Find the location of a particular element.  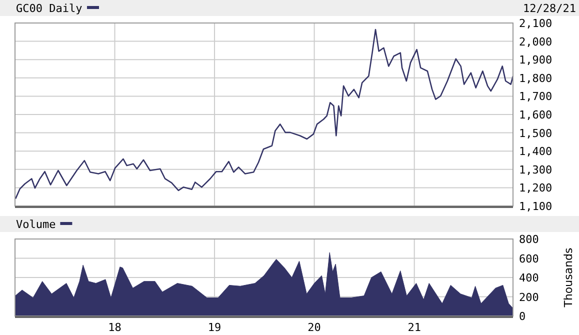

y-tick-label: 1,200 is located at coordinates (535, 188).